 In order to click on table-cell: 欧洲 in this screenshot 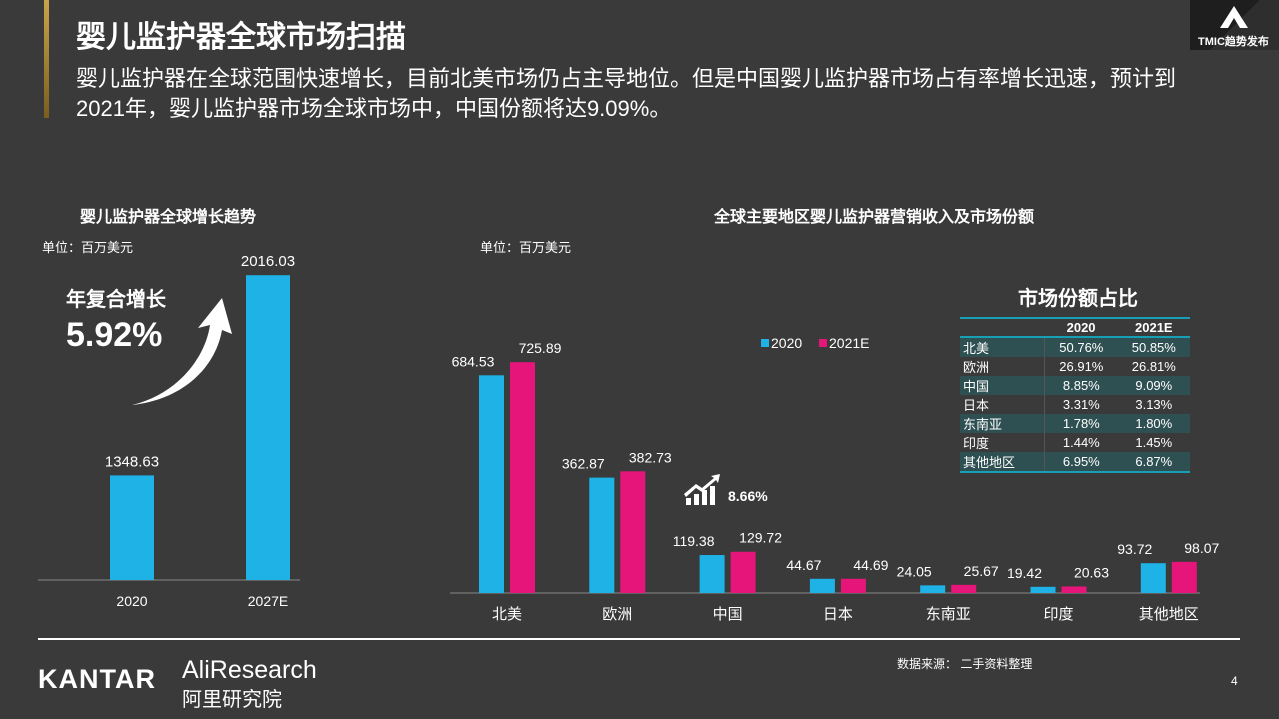, I will do `click(1003, 366)`.